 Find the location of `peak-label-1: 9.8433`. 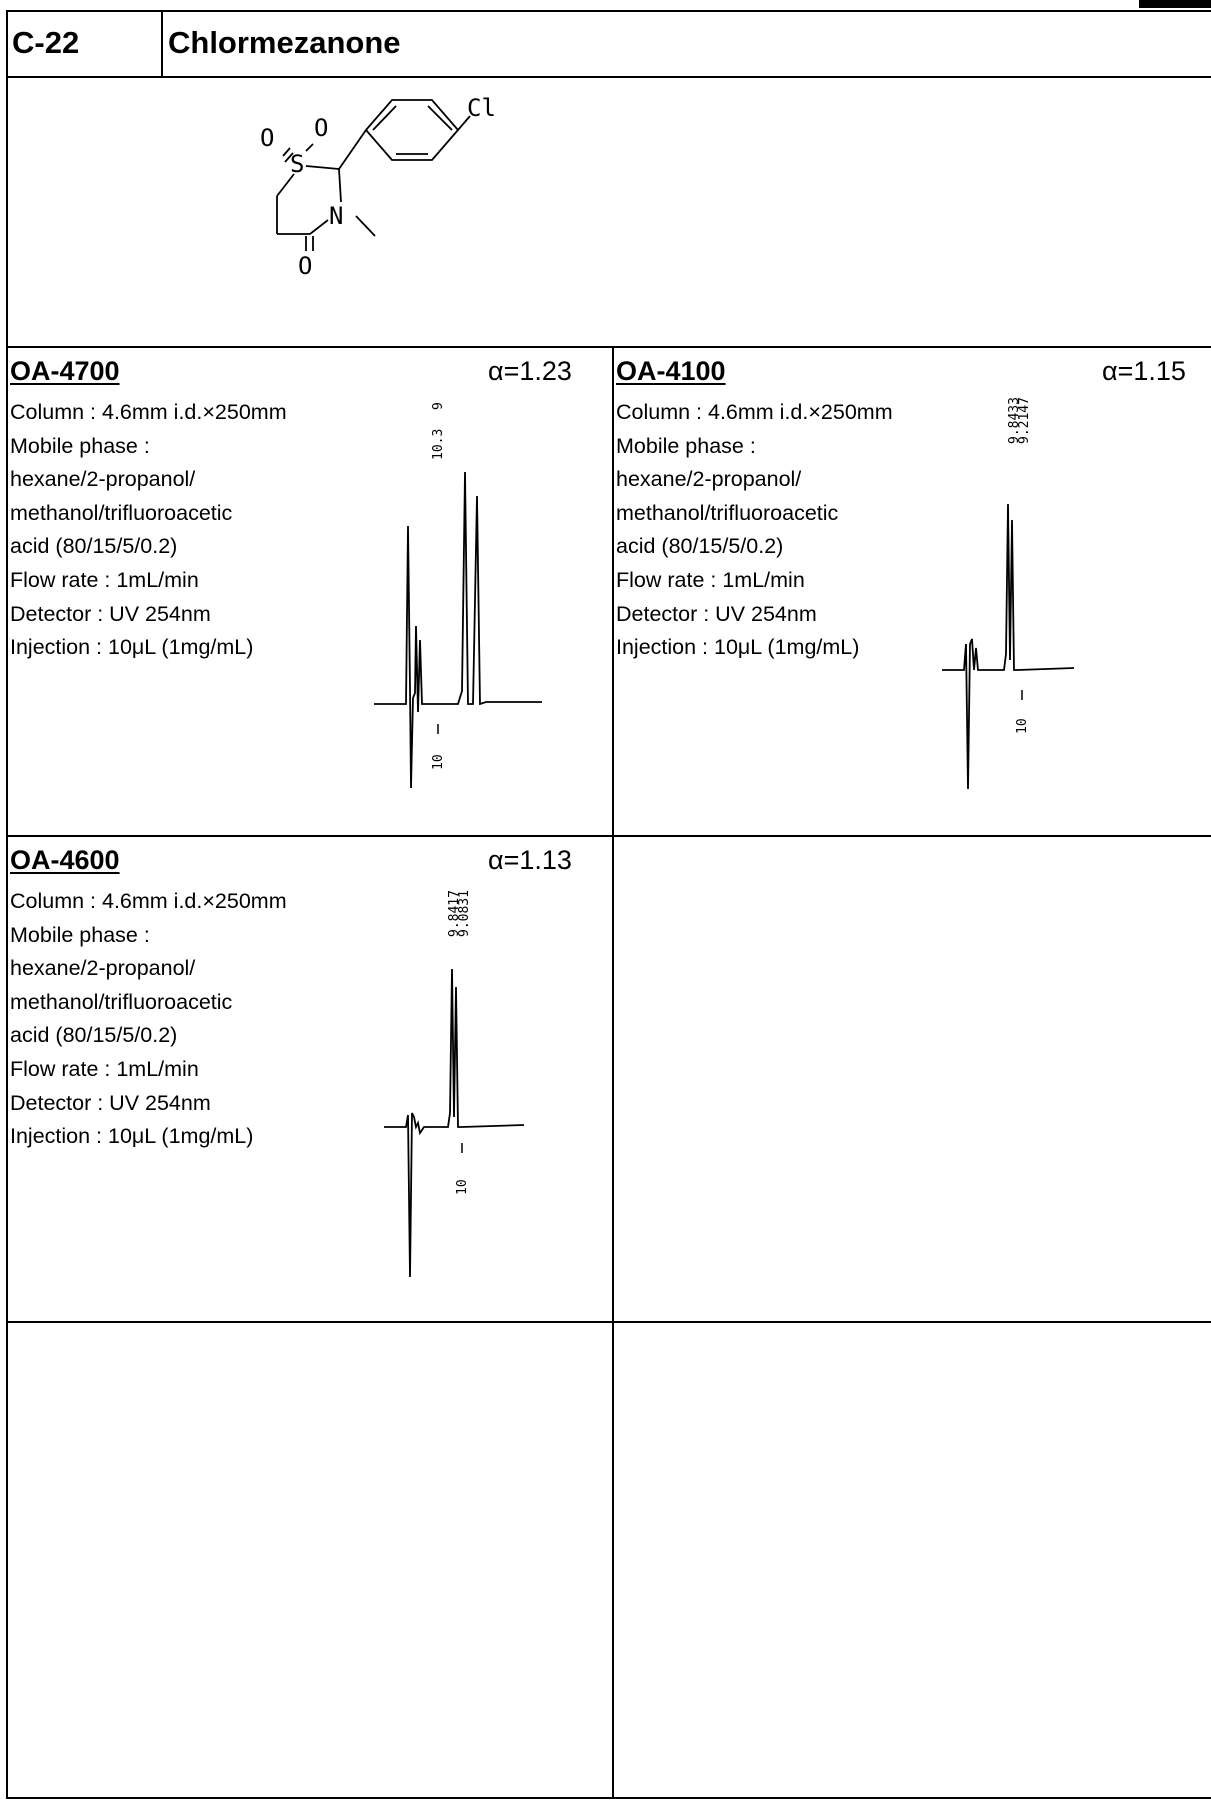

peak-label-1: 9.8433 is located at coordinates (1014, 420).